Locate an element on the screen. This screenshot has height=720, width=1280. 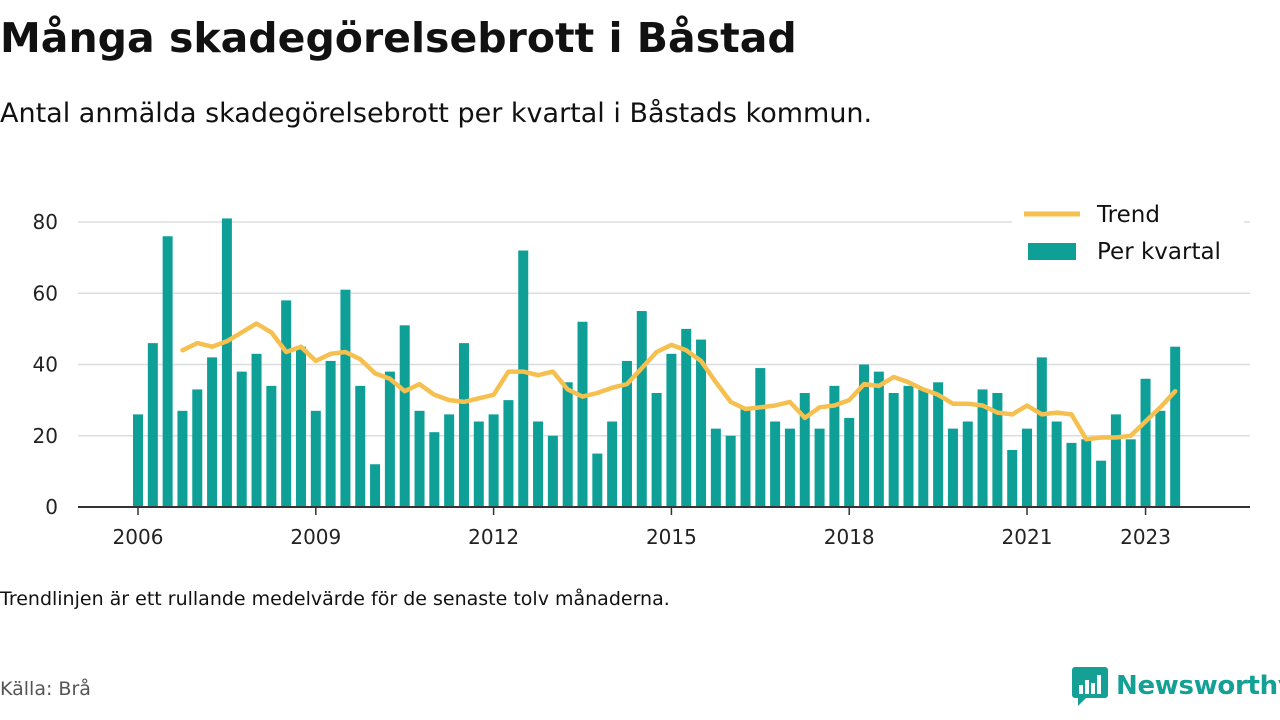
x-tick-label: 2023 is located at coordinates (1145, 537).